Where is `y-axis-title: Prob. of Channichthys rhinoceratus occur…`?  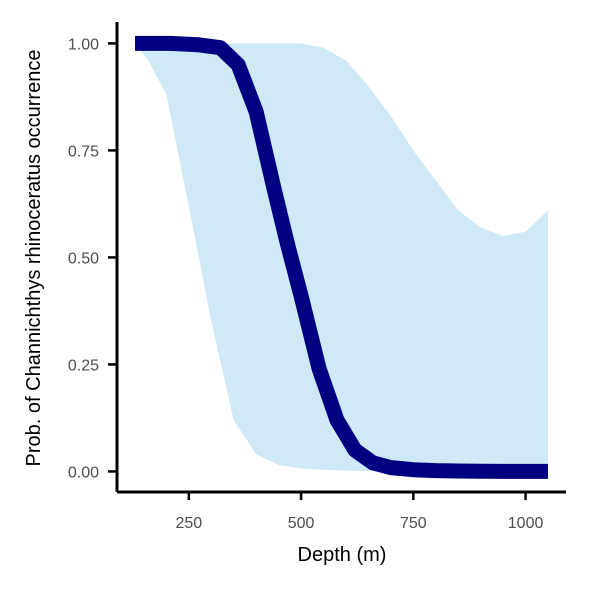 y-axis-title: Prob. of Channichthys rhinoceratus occur… is located at coordinates (34, 258).